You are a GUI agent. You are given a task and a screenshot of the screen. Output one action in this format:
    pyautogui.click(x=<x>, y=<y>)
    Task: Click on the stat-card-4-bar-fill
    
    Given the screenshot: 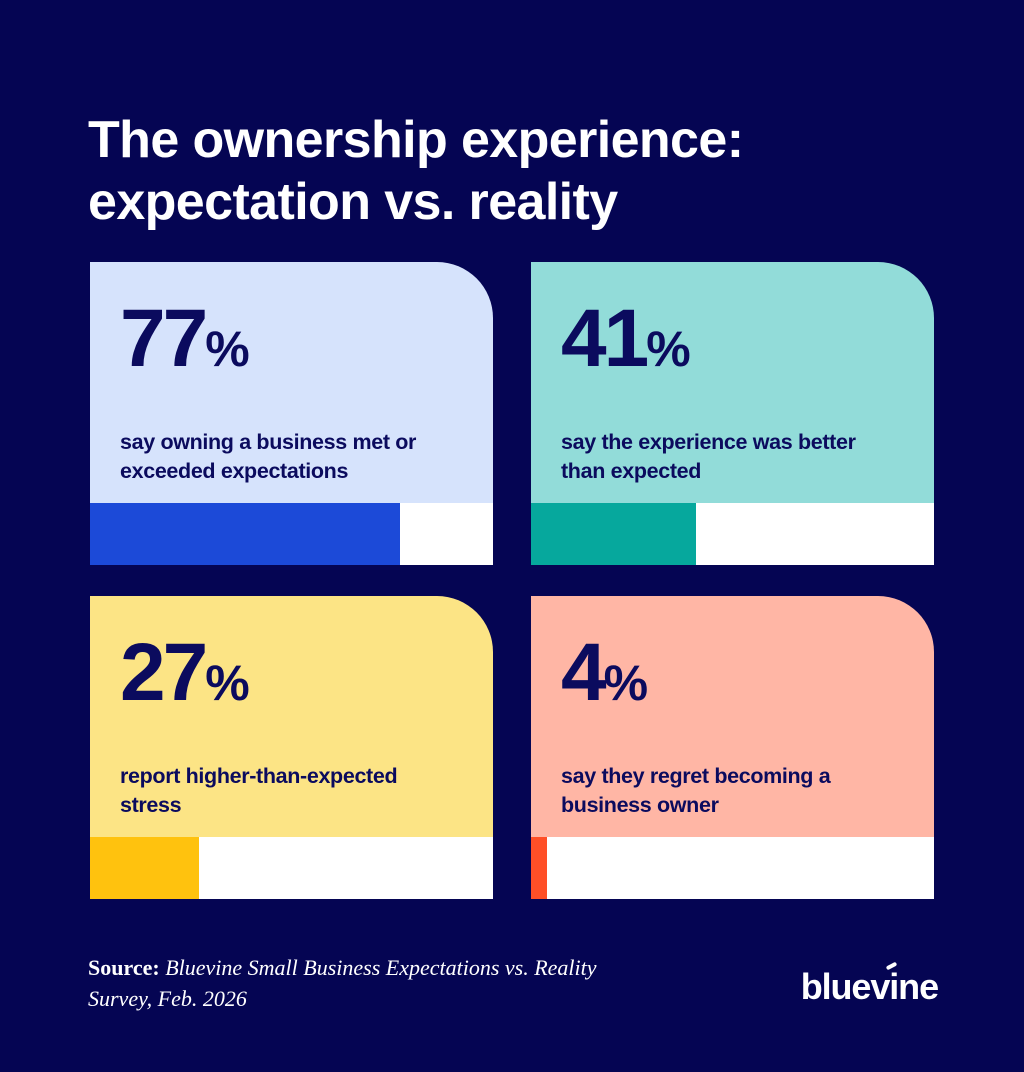 What is the action you would take?
    pyautogui.click(x=539, y=868)
    